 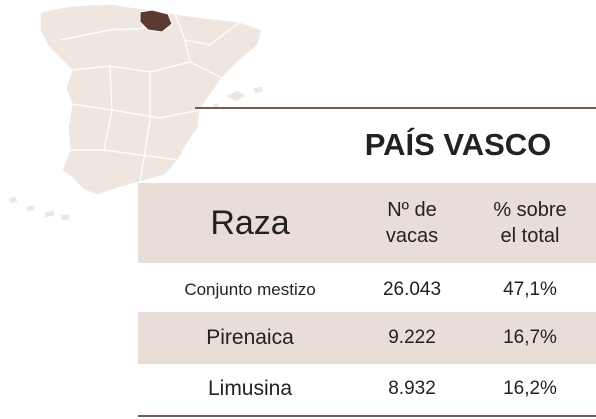 I want to click on header-cell: Raza, so click(x=250, y=222).